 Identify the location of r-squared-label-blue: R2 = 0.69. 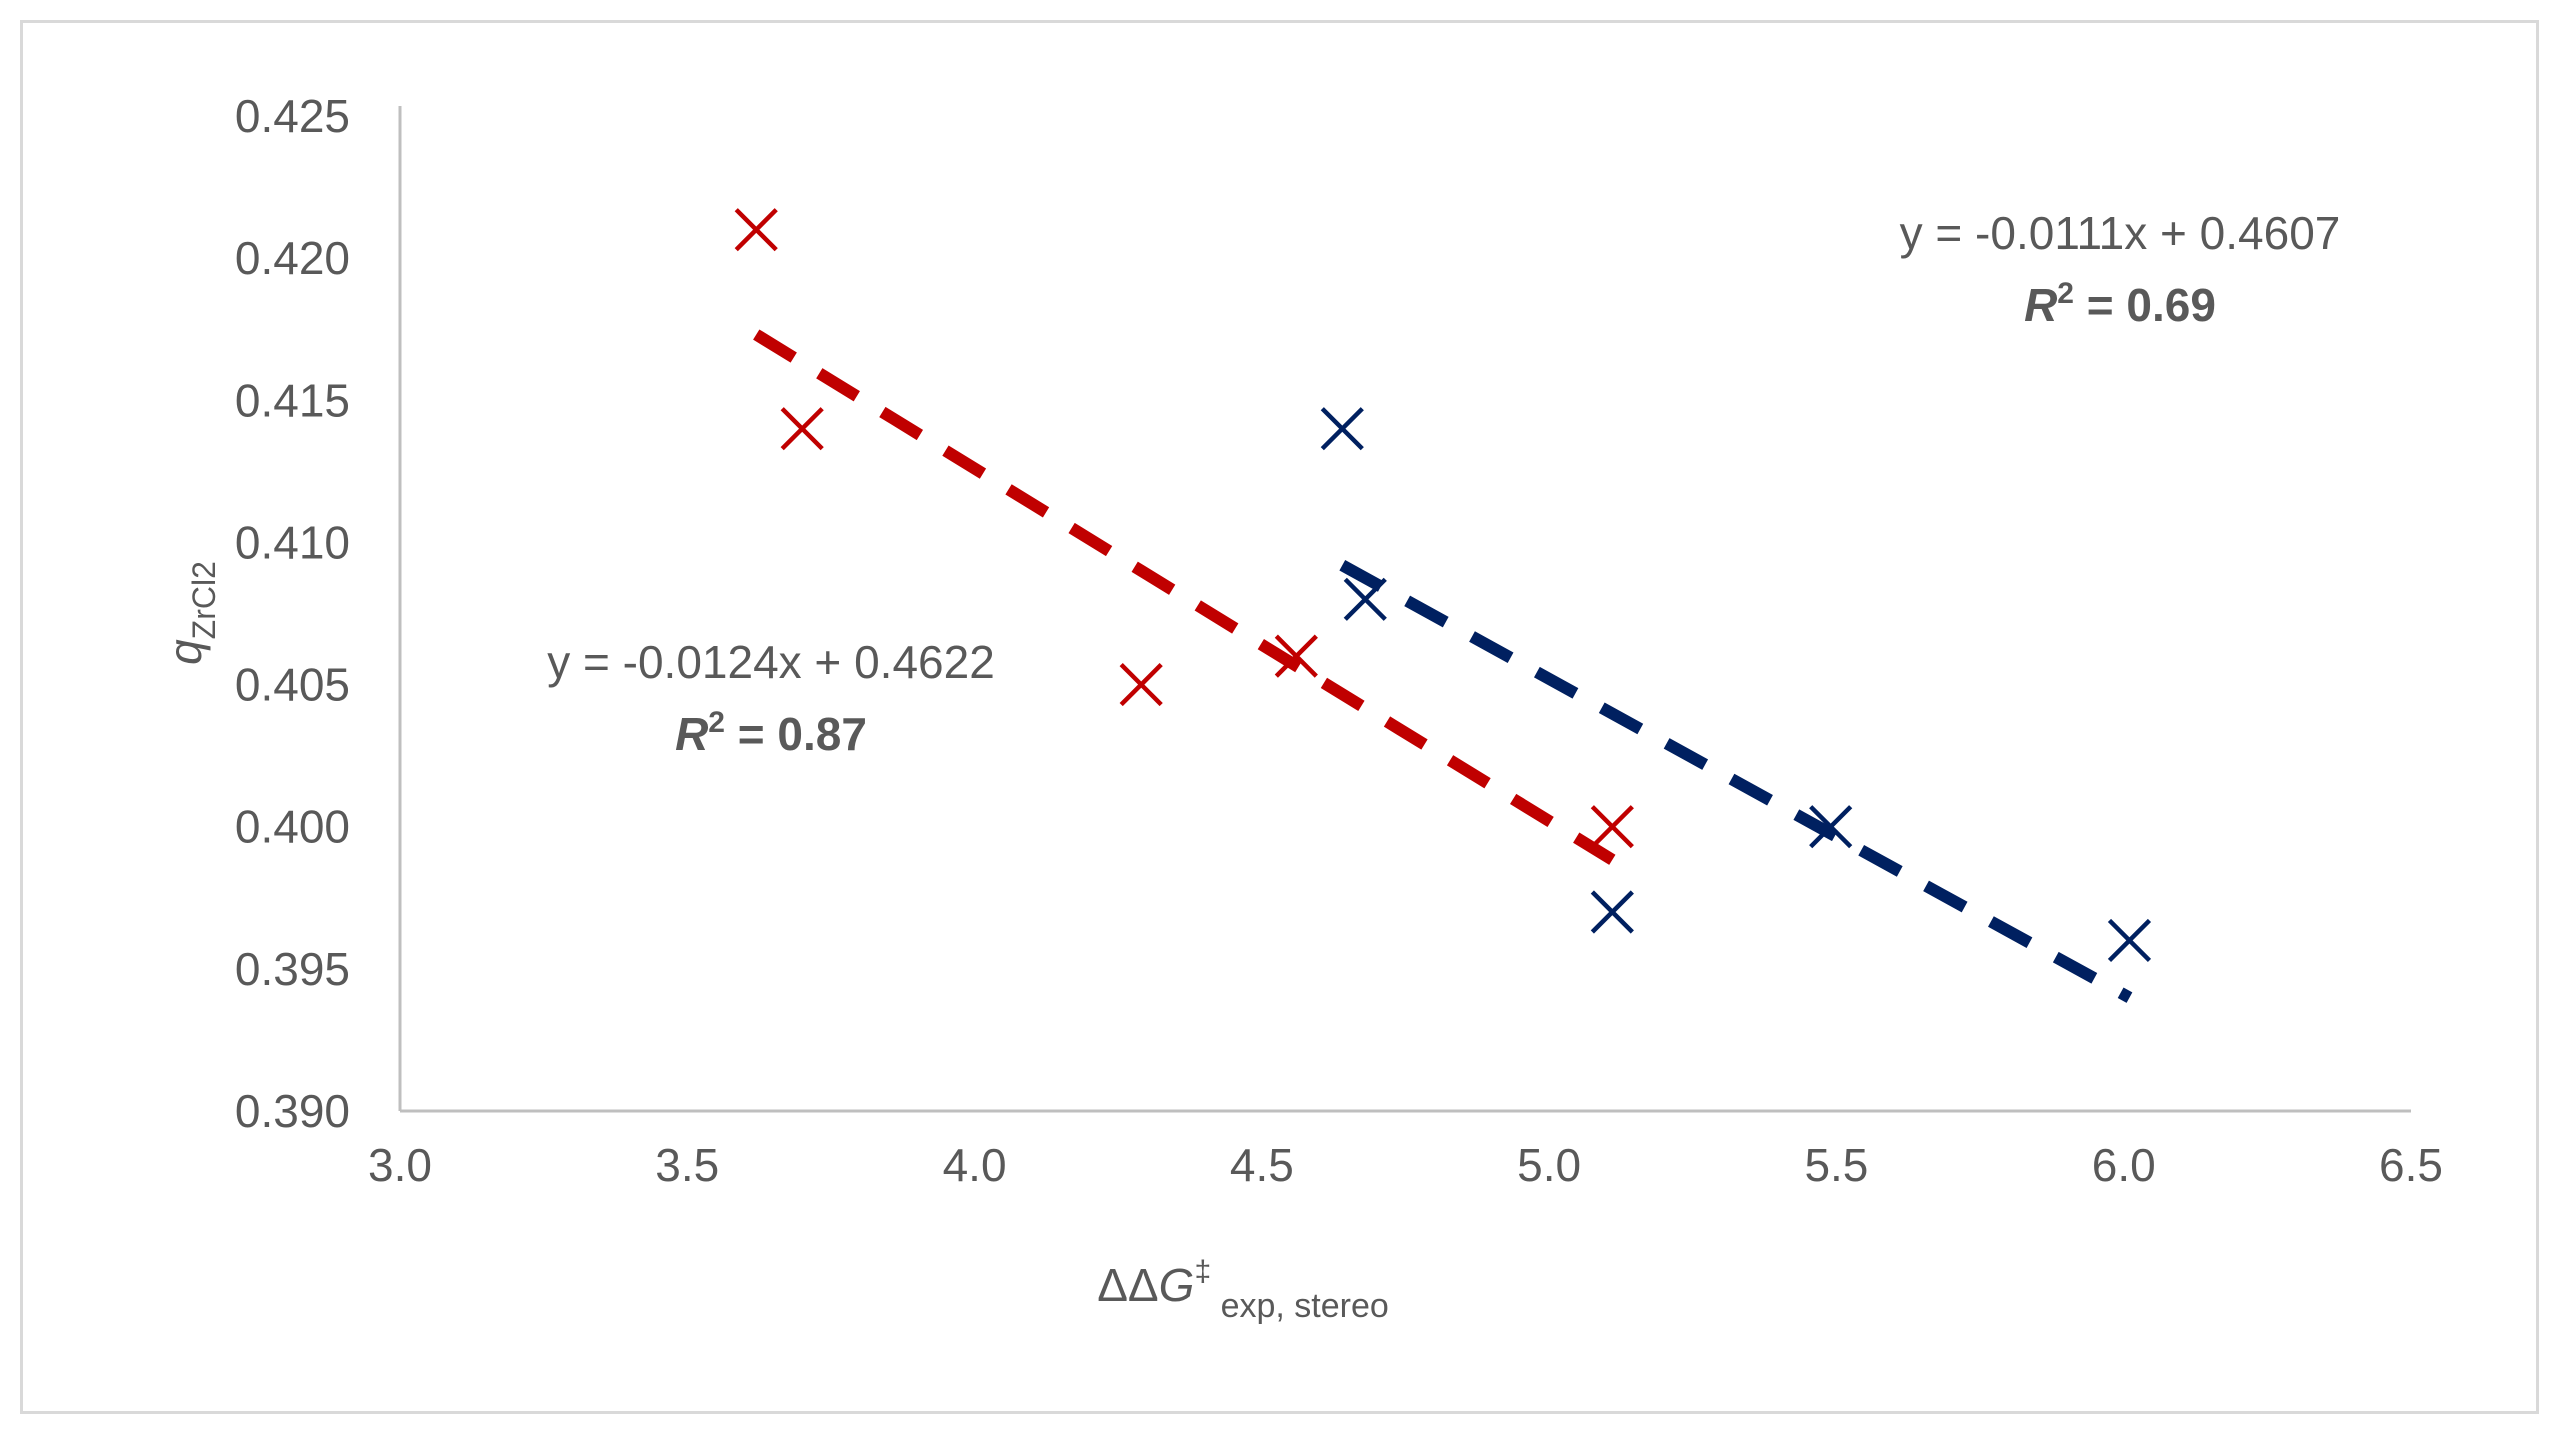
(2120, 304).